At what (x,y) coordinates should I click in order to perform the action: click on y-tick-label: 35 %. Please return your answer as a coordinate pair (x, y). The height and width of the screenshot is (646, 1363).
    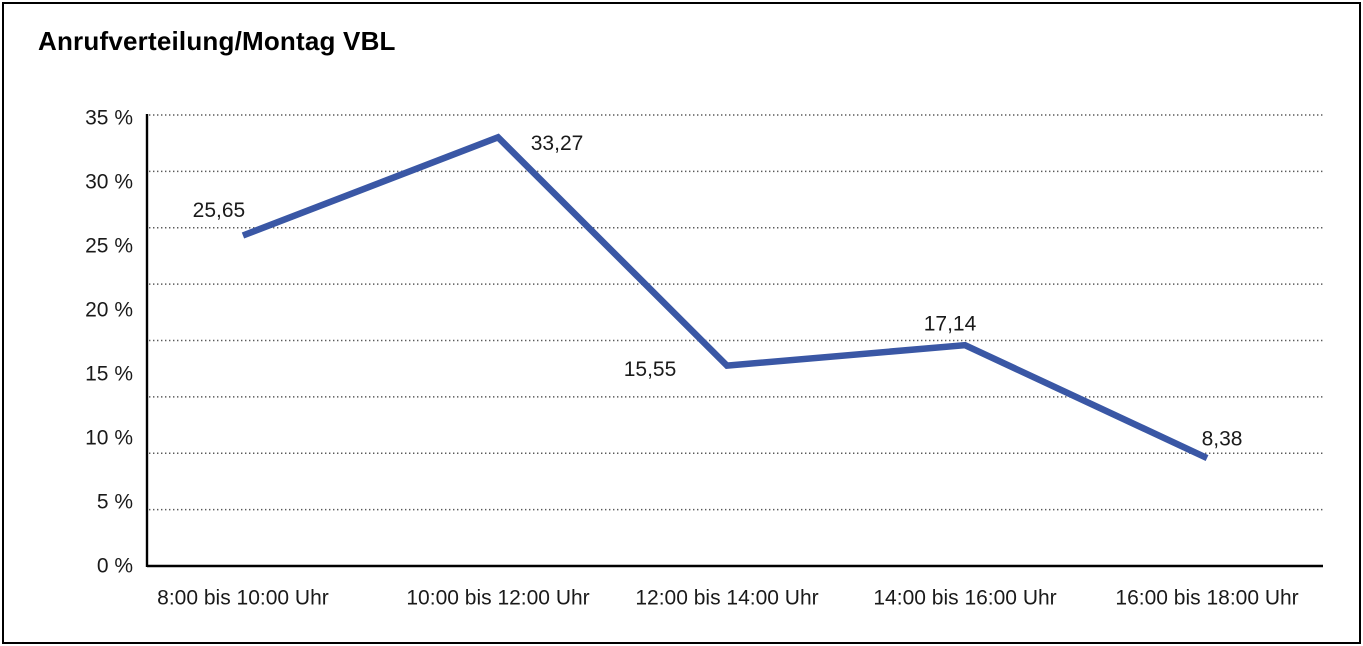
    Looking at the image, I should click on (109, 118).